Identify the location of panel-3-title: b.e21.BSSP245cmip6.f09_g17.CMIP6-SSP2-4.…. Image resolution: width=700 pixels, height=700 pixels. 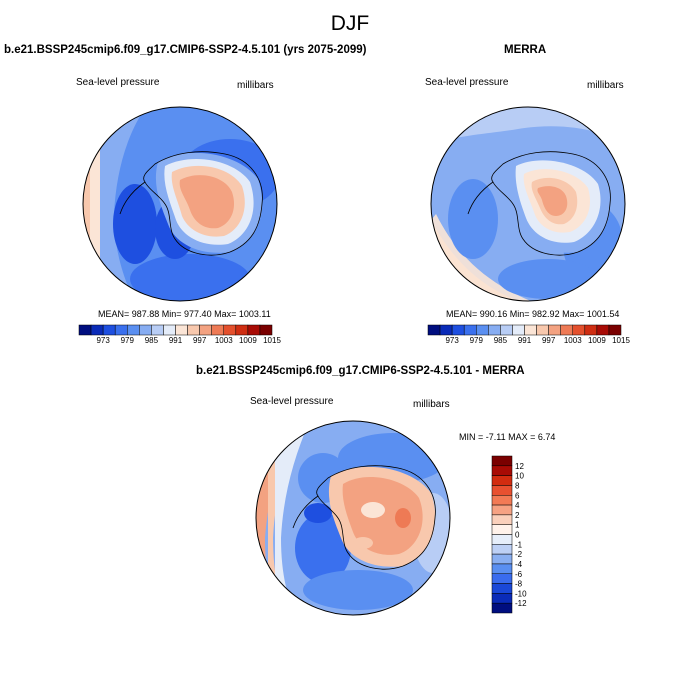
(360, 371).